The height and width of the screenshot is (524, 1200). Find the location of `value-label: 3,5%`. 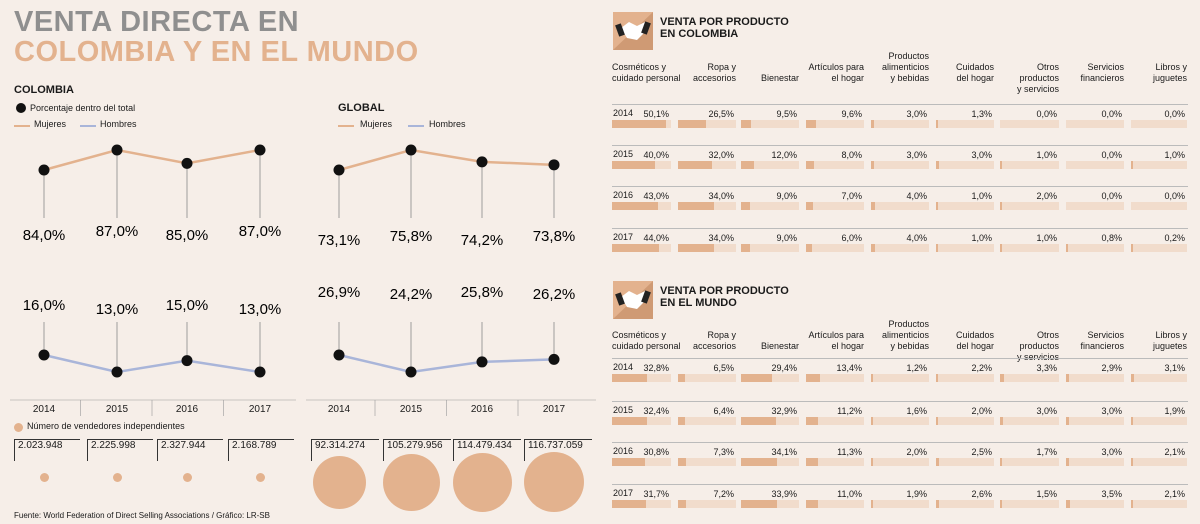

value-label: 3,5% is located at coordinates (1111, 494).